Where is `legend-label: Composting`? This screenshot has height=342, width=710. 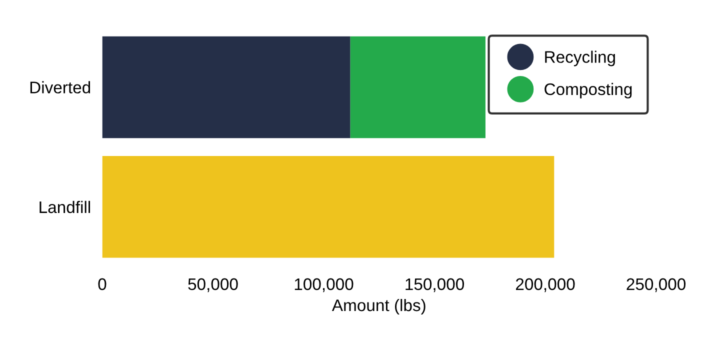 legend-label: Composting is located at coordinates (588, 90).